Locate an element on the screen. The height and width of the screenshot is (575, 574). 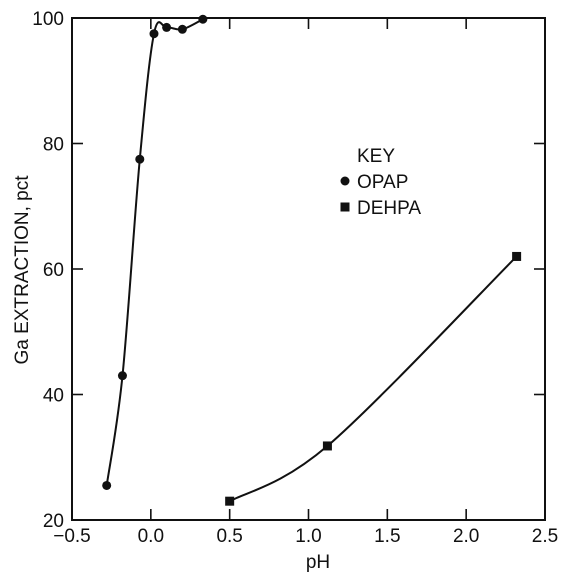
series-line-opap is located at coordinates (154, 252).